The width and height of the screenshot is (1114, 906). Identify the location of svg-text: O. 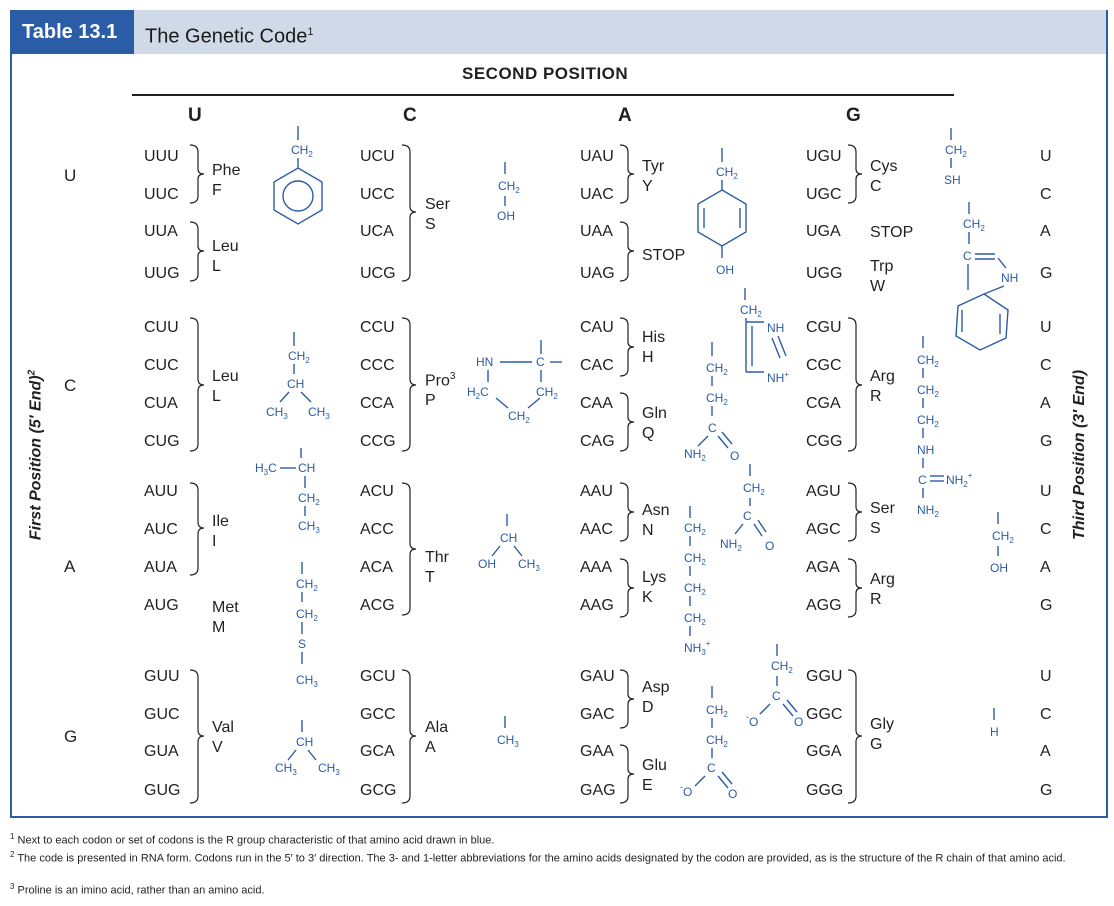
(798, 722).